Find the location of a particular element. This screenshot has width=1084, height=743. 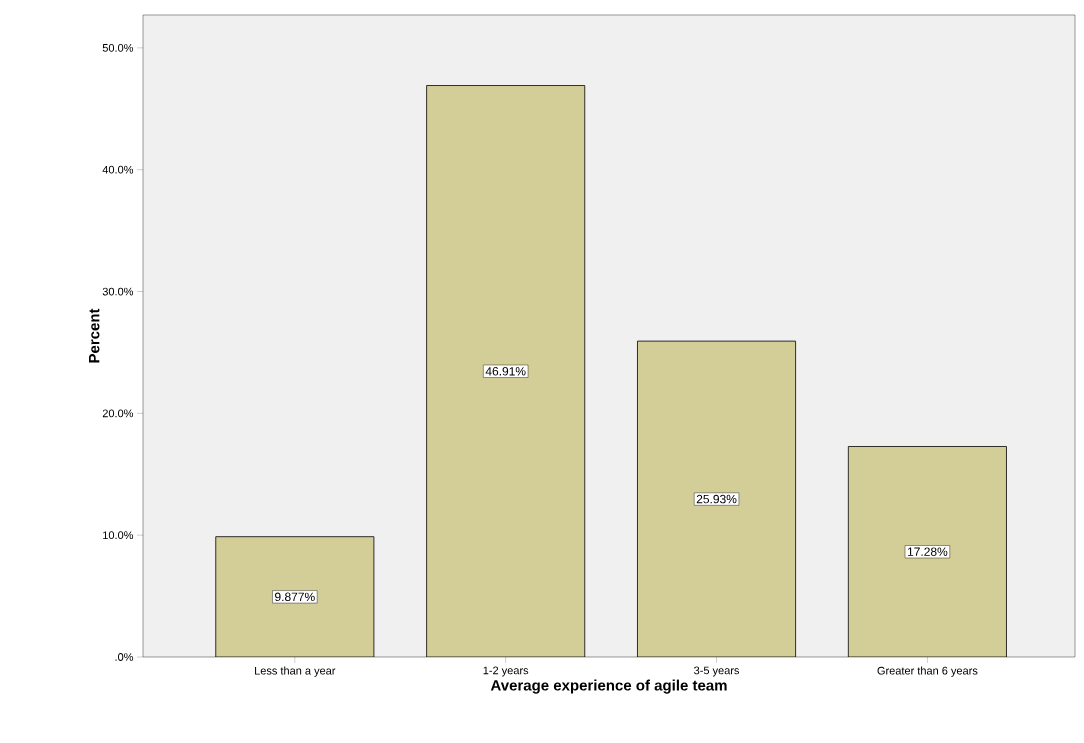

y-tick-label: .0% is located at coordinates (124, 657).